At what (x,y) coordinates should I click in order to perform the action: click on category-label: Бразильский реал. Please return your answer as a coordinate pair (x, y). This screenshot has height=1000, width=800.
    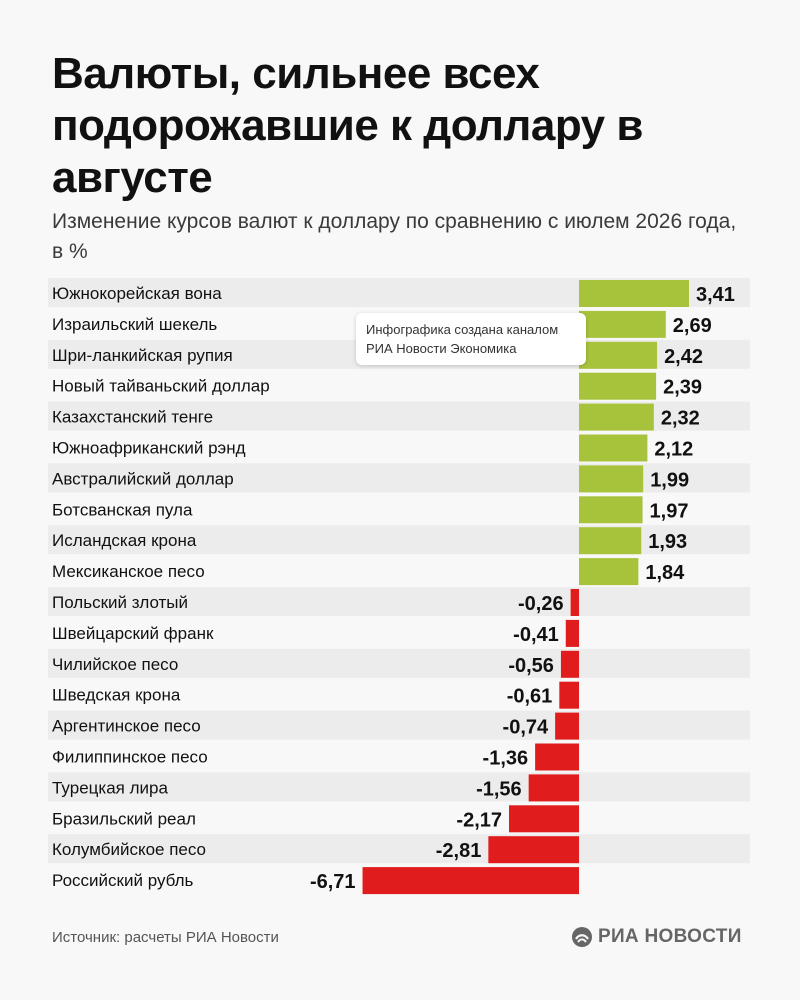
    Looking at the image, I should click on (124, 818).